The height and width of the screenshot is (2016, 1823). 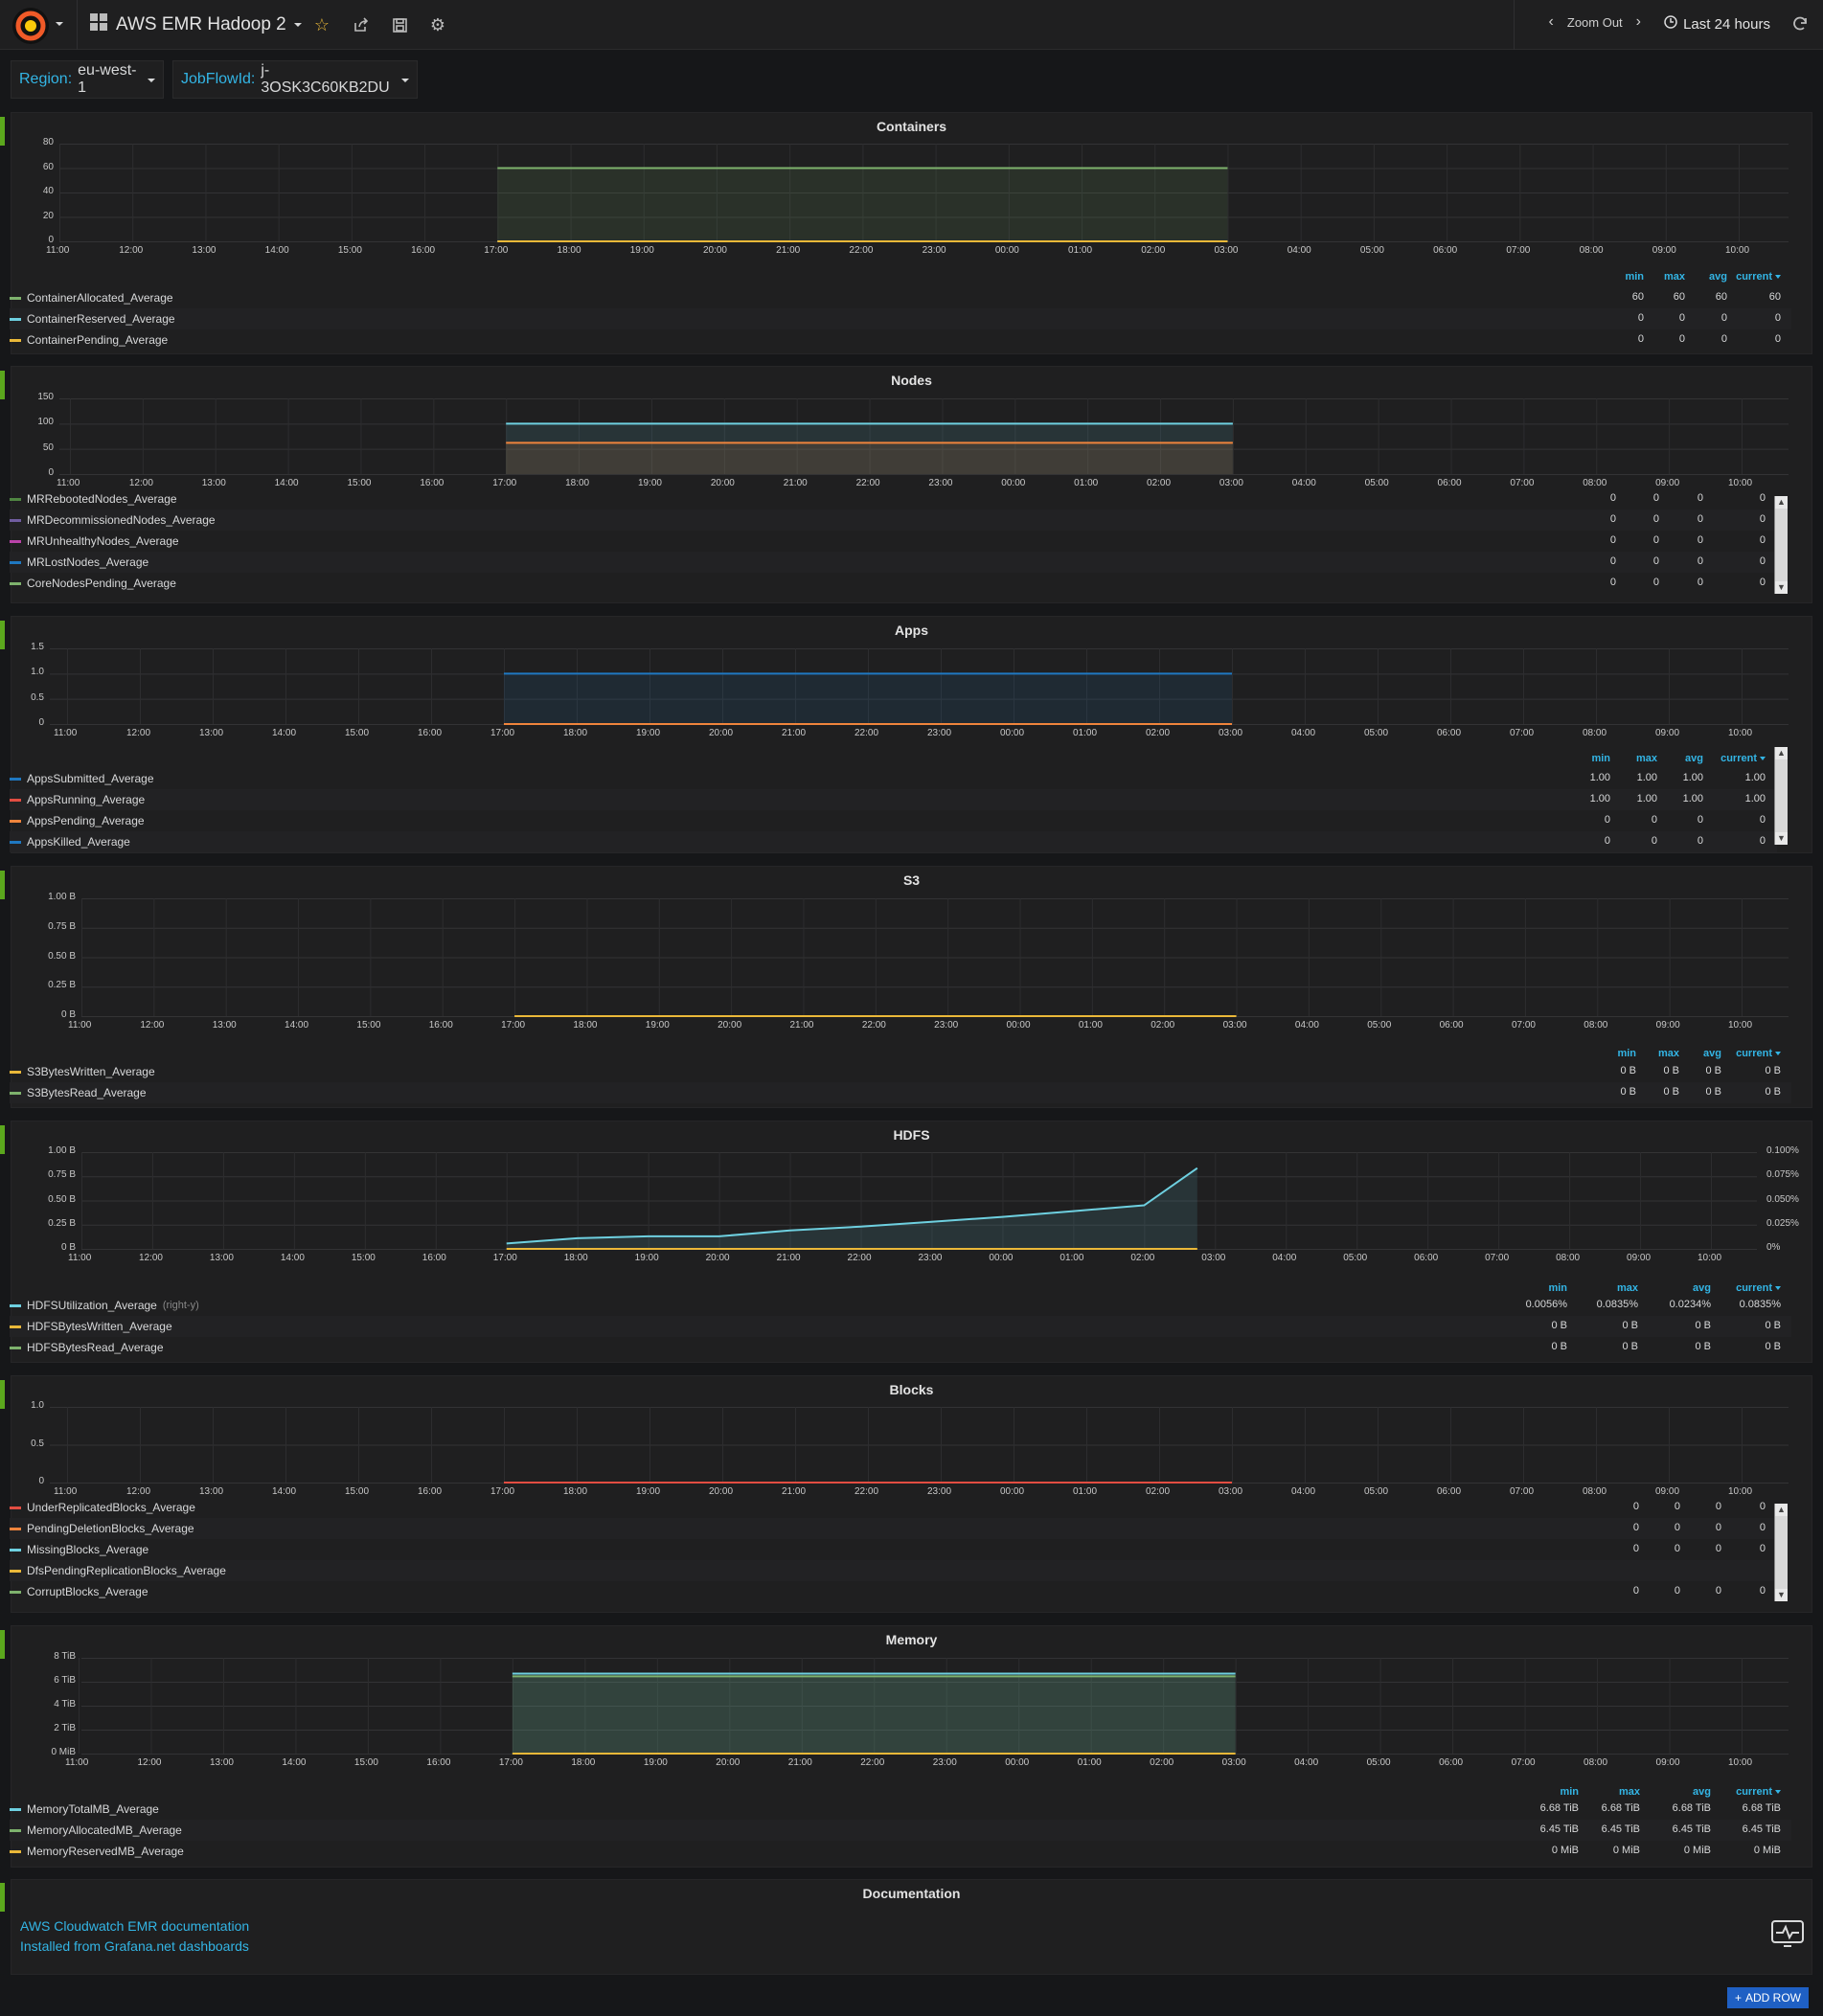 I want to click on legend-value-current: 0 B, so click(x=1773, y=1070).